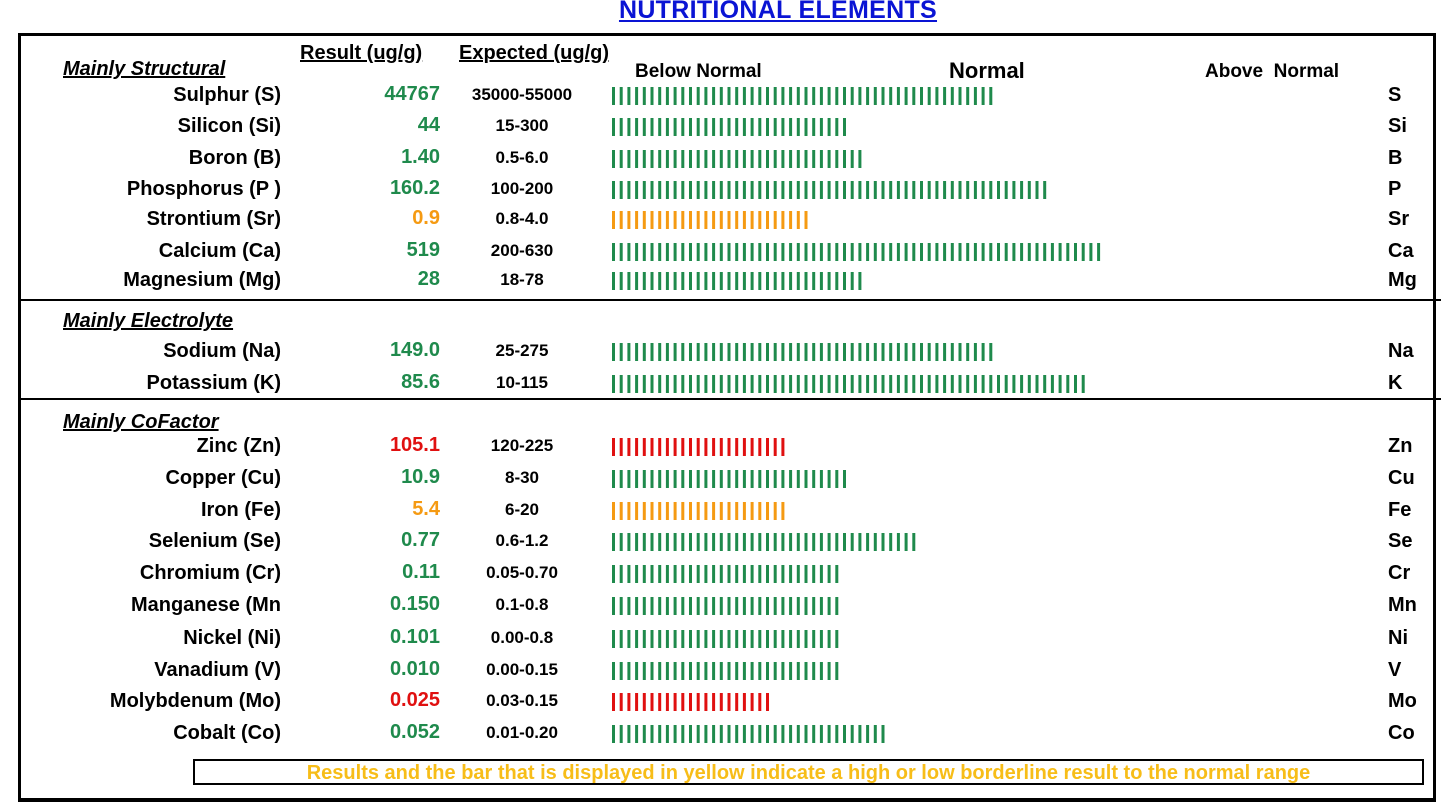  What do you see at coordinates (1401, 351) in the screenshot?
I see `element-symbol: Na` at bounding box center [1401, 351].